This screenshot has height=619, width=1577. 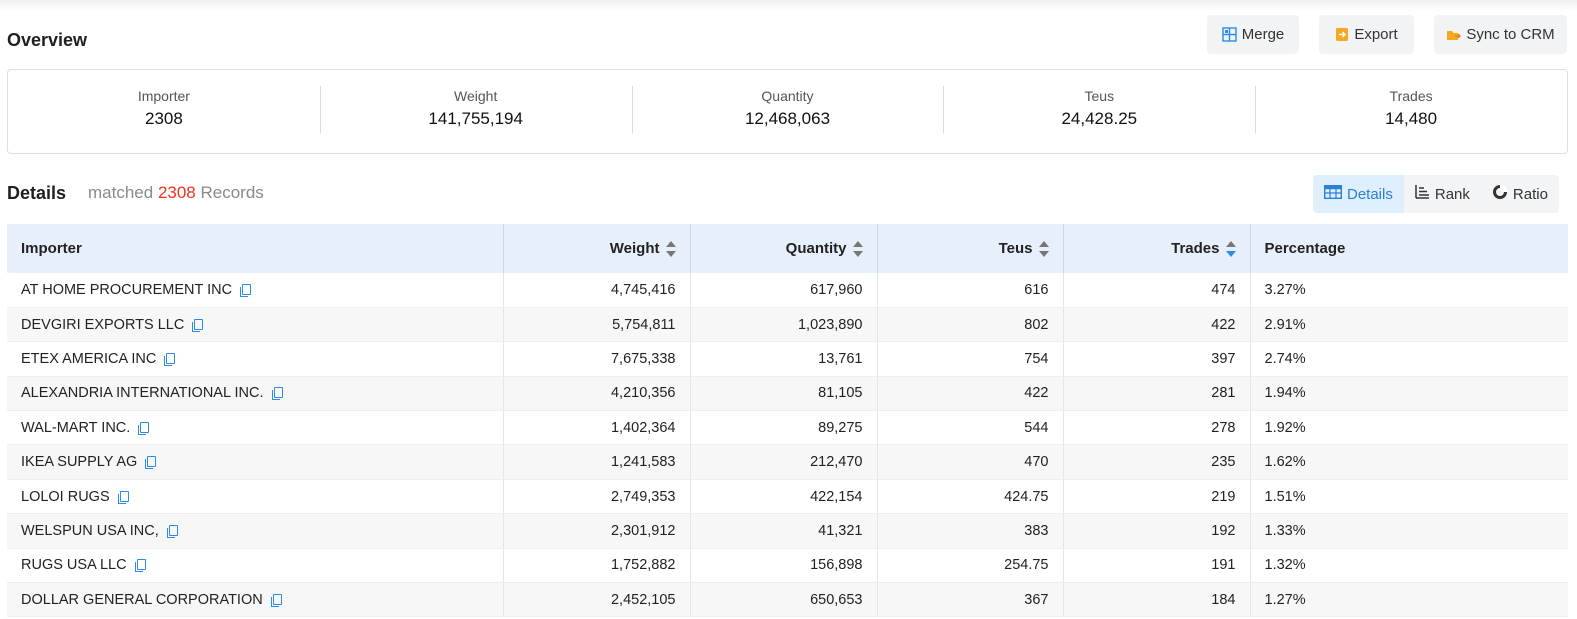 What do you see at coordinates (970, 600) in the screenshot?
I see `cell-teus: 367` at bounding box center [970, 600].